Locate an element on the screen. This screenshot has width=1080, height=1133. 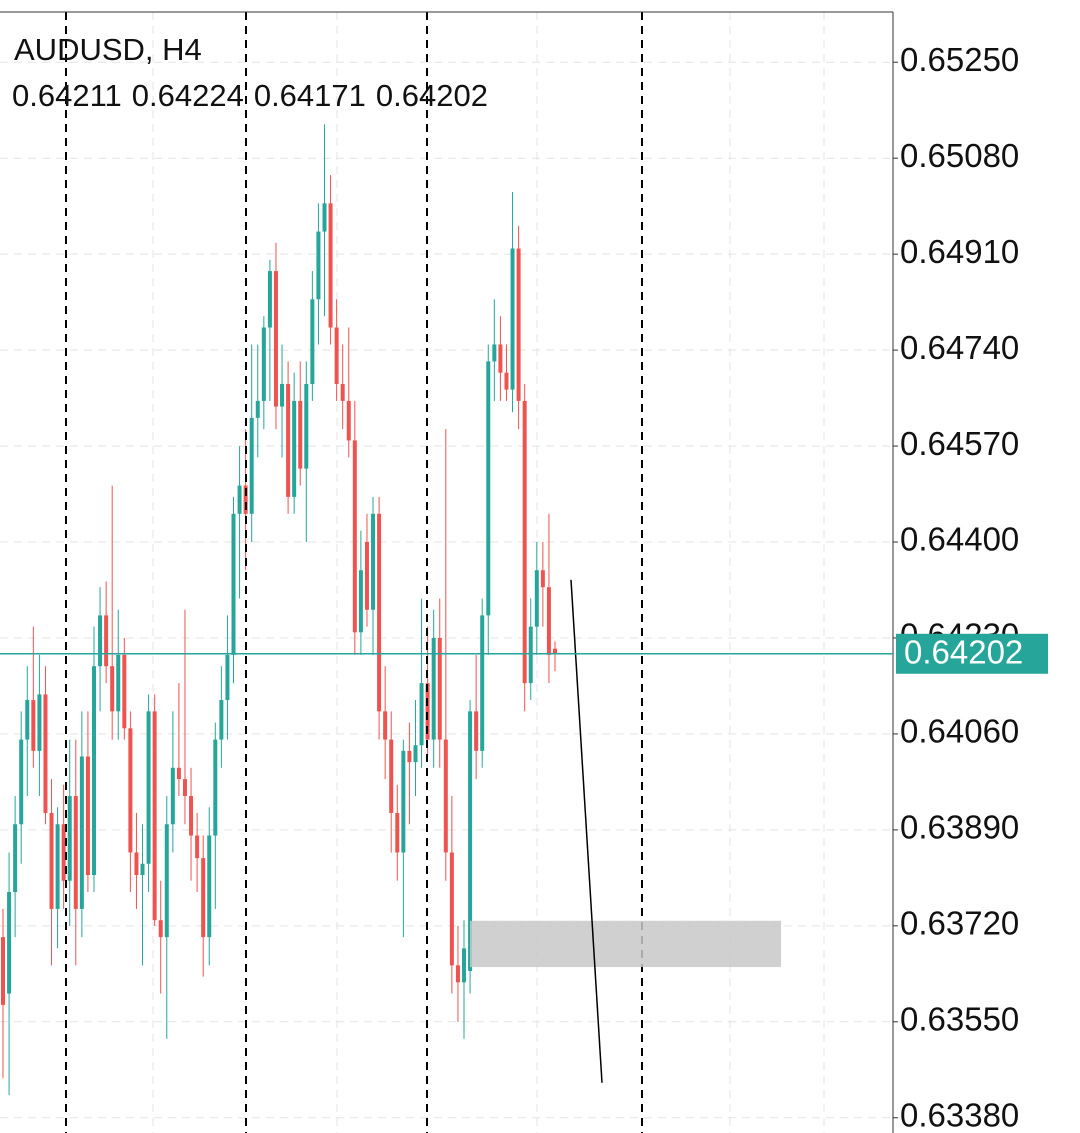
symbol-title: AUDUSD, H4 is located at coordinates (108, 49).